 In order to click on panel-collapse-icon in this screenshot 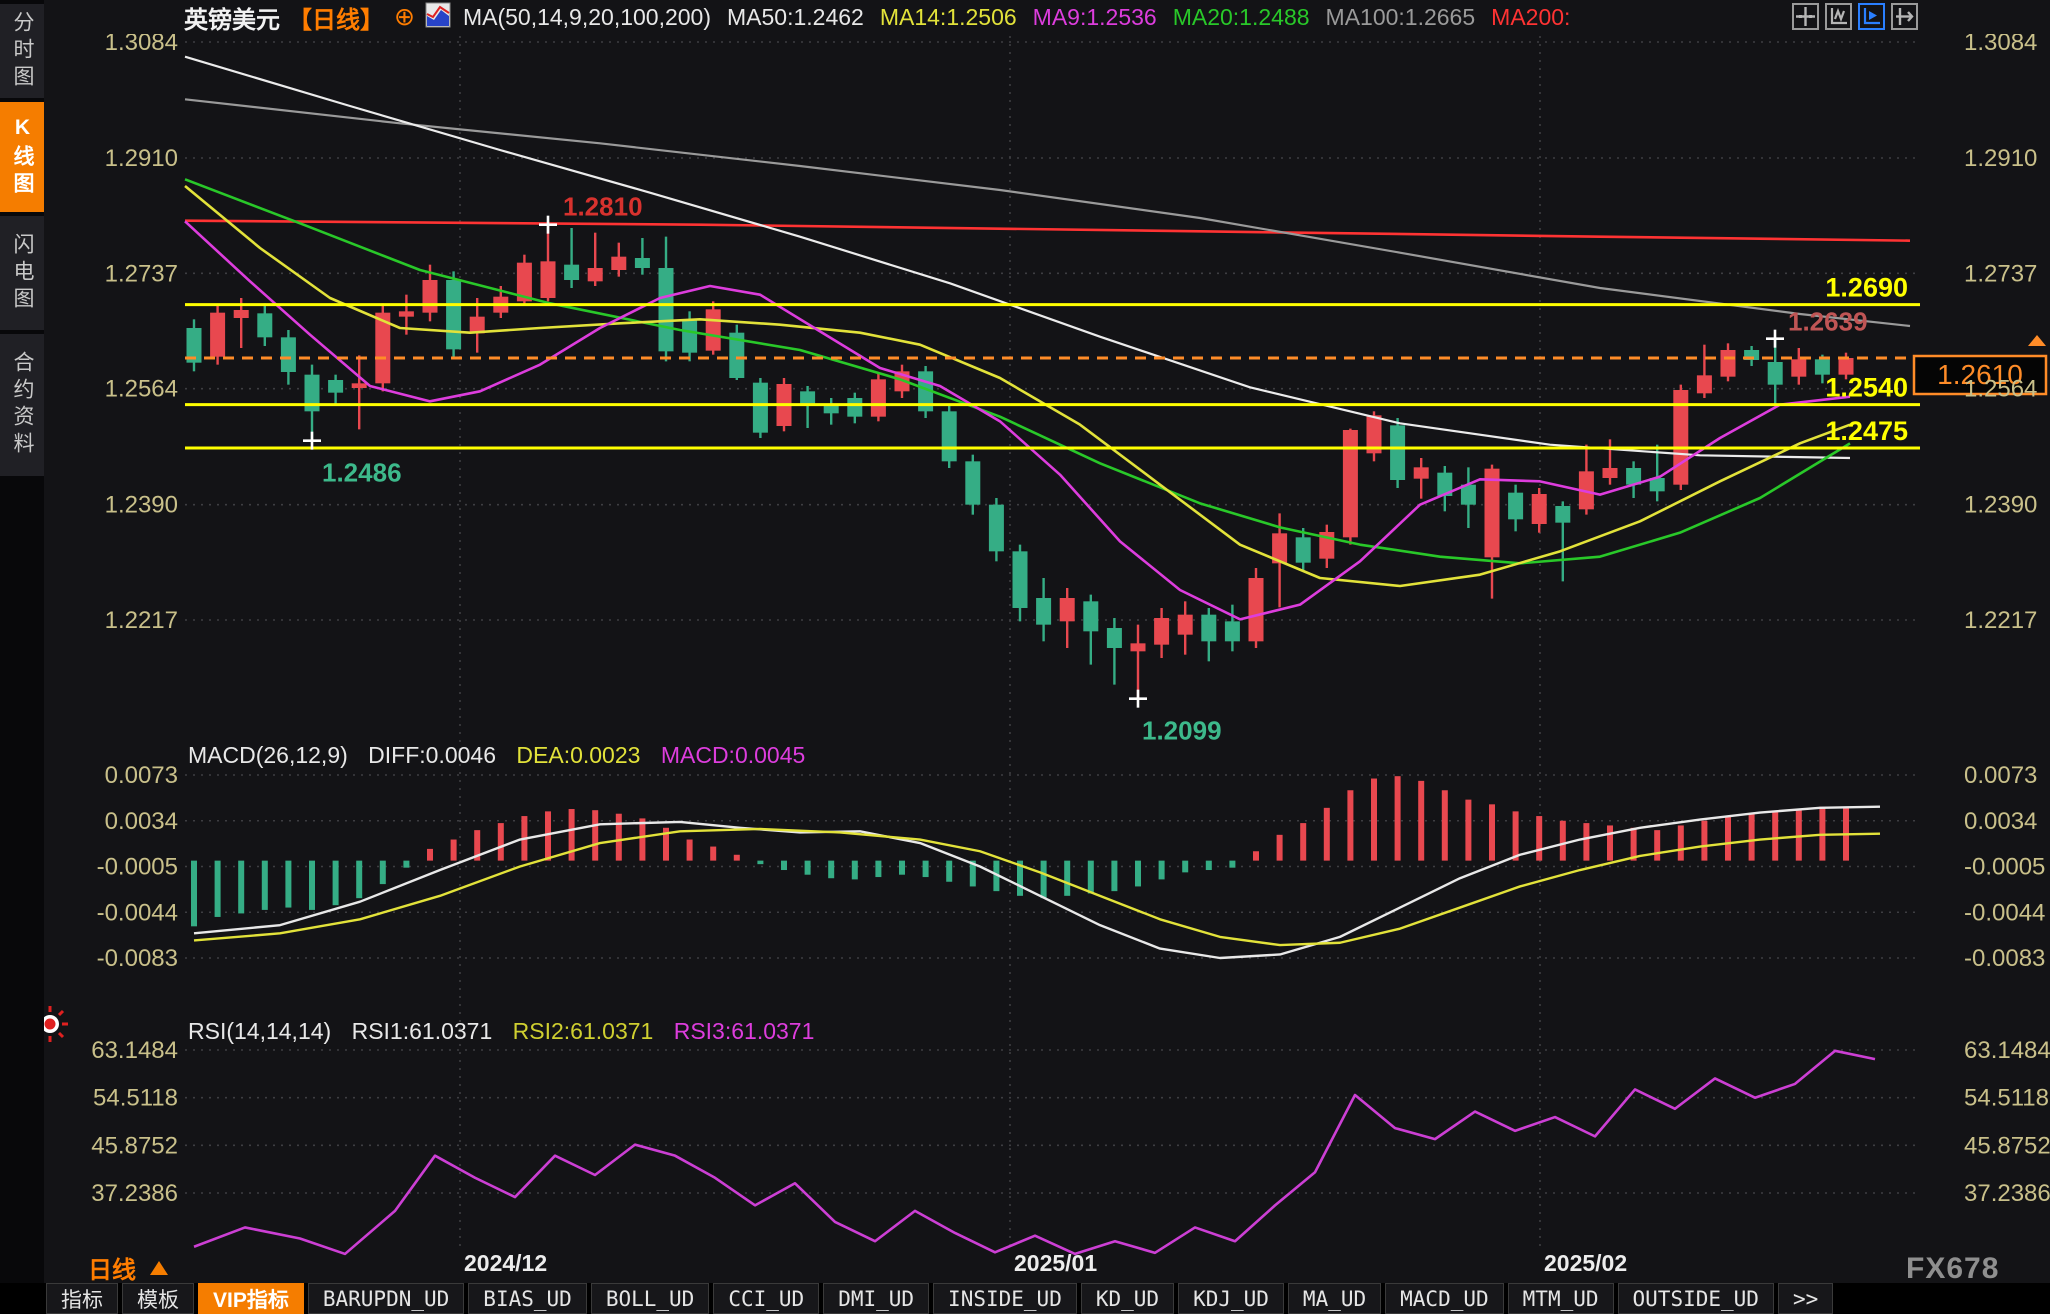, I will do `click(1904, 16)`.